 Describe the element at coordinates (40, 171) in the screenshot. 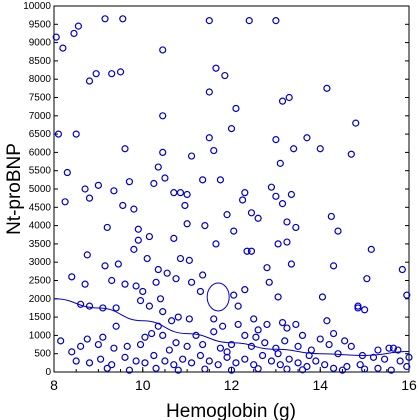

I see `y-tick-label: 5500` at that location.